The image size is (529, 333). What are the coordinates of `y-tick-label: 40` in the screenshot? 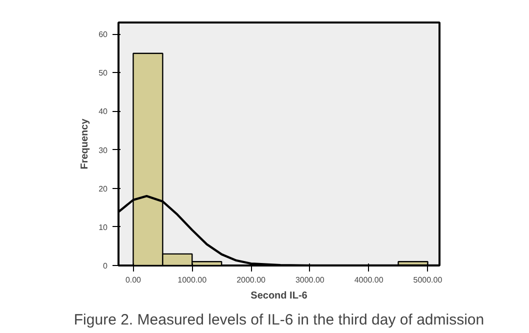 It's located at (103, 111).